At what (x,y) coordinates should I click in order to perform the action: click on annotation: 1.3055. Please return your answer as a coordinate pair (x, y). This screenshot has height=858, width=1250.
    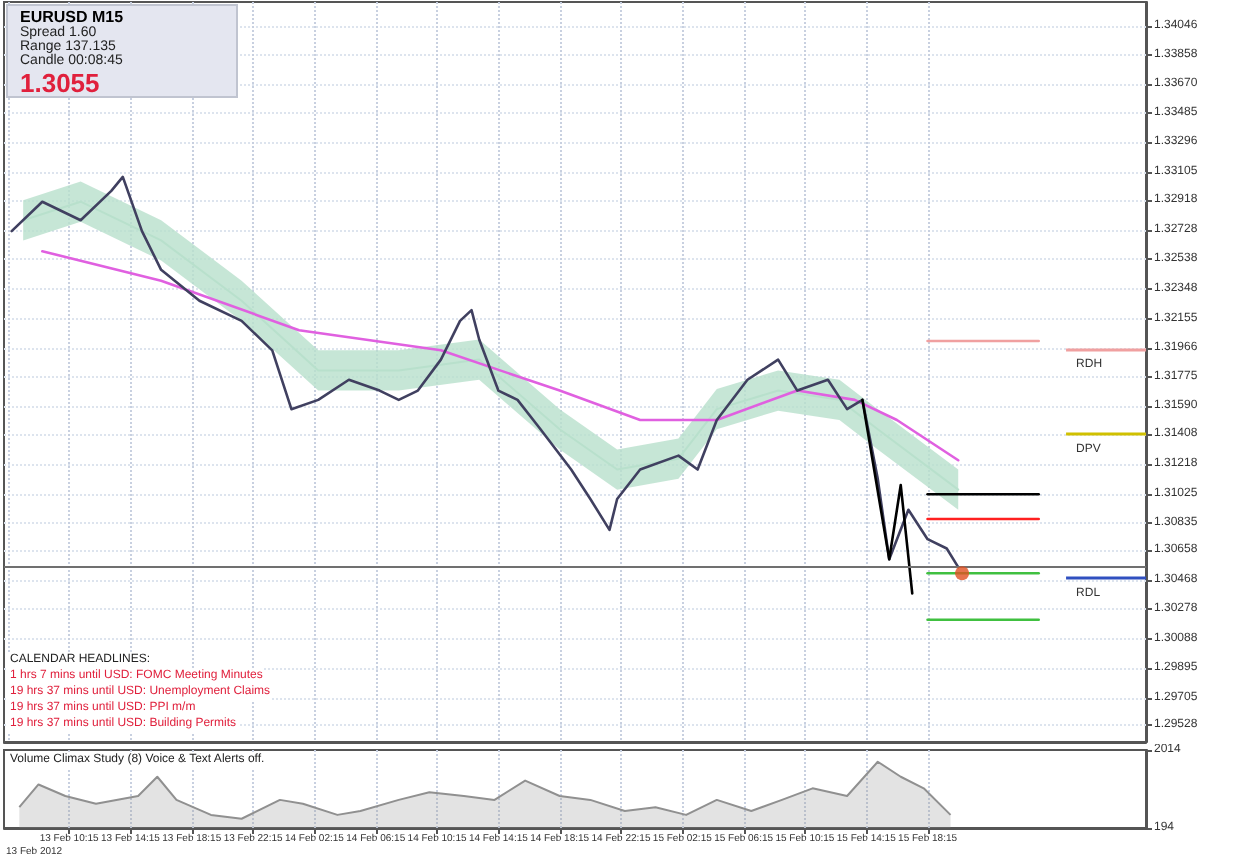
    Looking at the image, I should click on (61, 83).